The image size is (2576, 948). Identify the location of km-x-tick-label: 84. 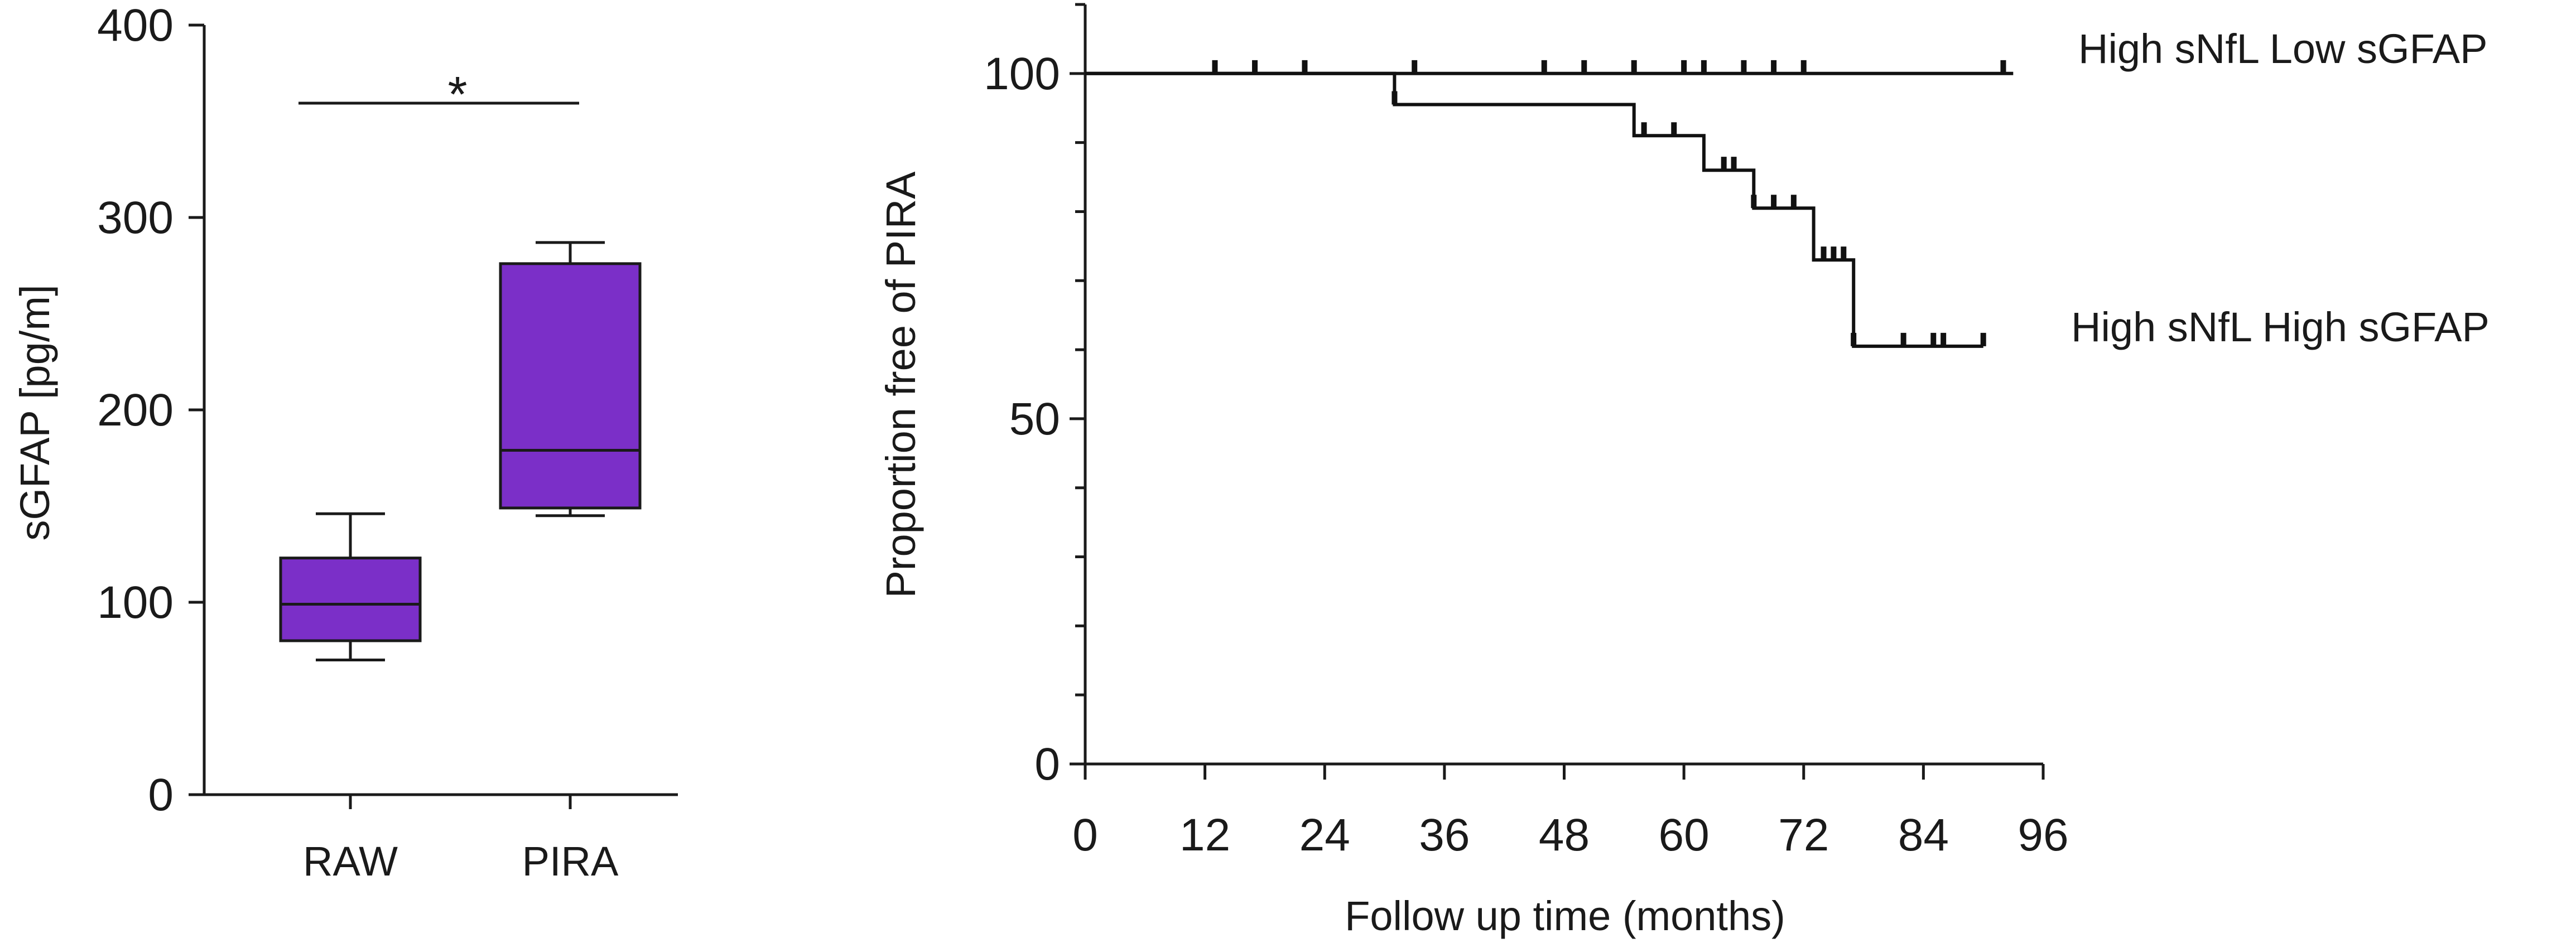
(1924, 835).